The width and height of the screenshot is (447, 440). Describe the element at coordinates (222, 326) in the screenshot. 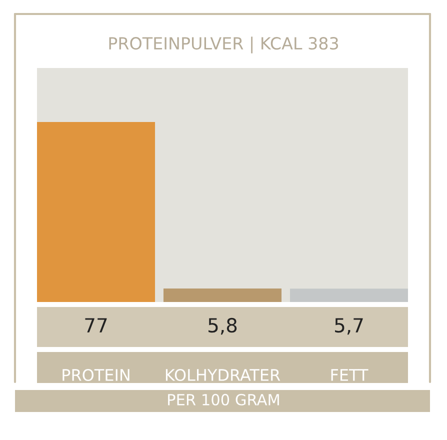

I see `data-label: 5,8` at that location.